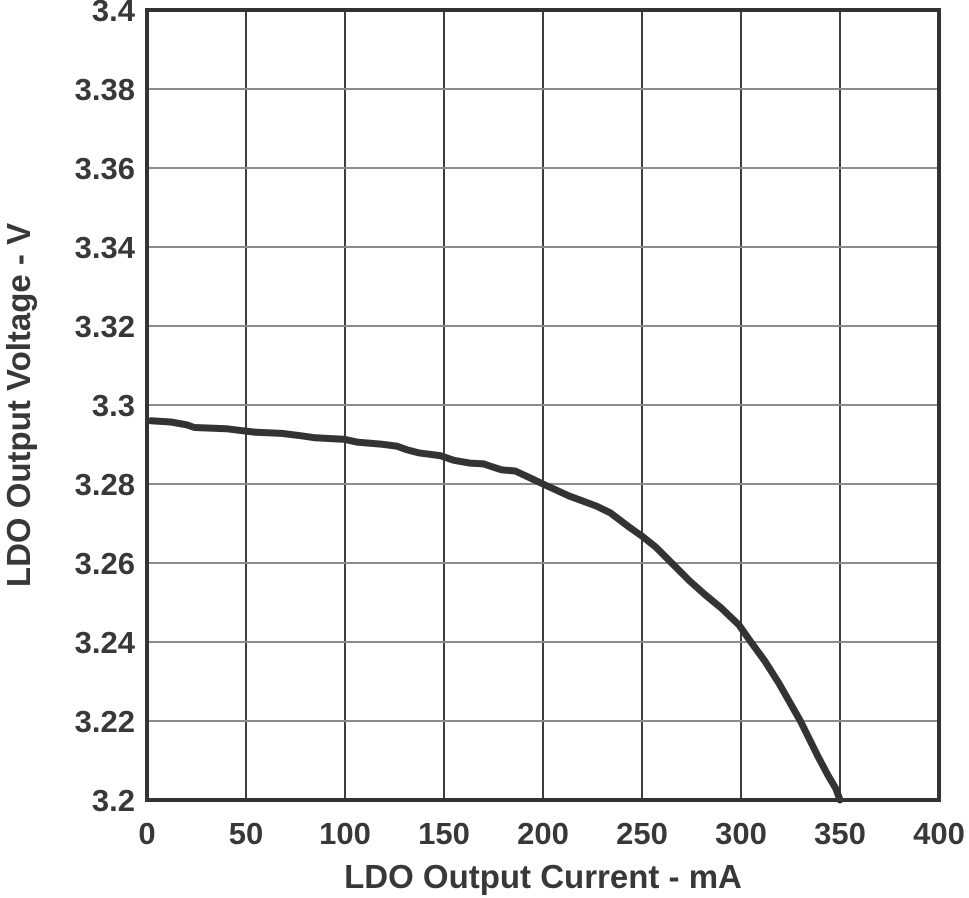  I want to click on y-tick-label-3.36: 3.36, so click(105, 168).